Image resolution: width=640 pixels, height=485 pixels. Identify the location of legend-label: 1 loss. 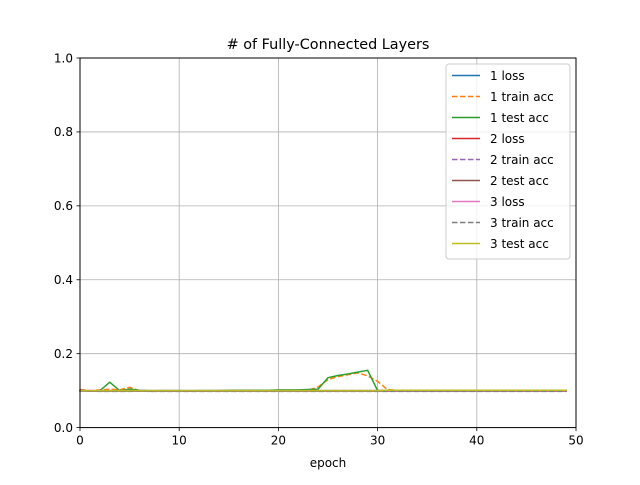
(507, 76).